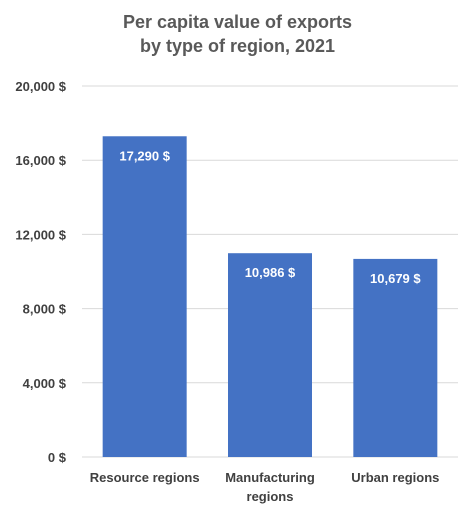  Describe the element at coordinates (270, 272) in the screenshot. I see `data-label: 10,986 $` at that location.